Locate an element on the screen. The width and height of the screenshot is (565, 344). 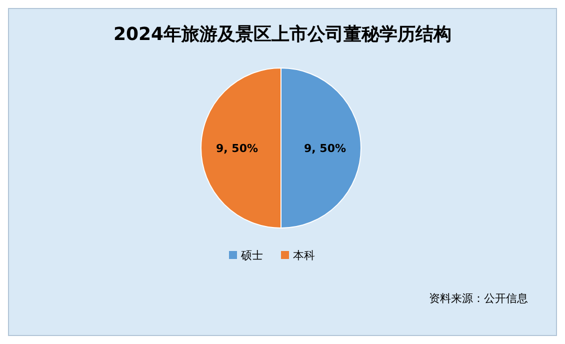
text: 资料来源：公开信息 is located at coordinates (478, 298).